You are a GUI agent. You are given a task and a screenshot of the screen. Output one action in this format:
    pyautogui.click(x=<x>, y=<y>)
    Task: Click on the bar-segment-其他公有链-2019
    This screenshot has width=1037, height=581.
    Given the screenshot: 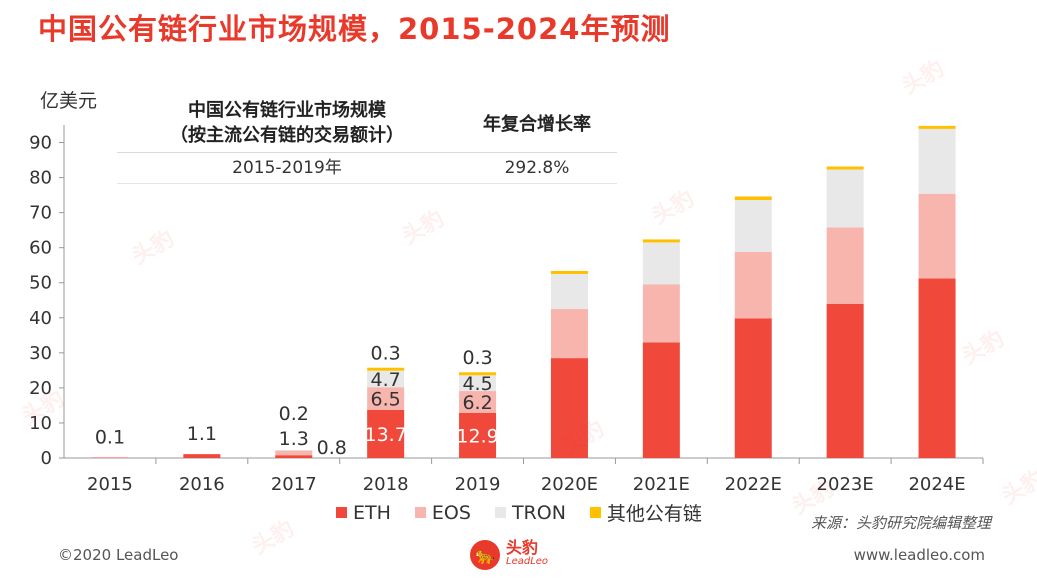 What is the action you would take?
    pyautogui.click(x=478, y=374)
    